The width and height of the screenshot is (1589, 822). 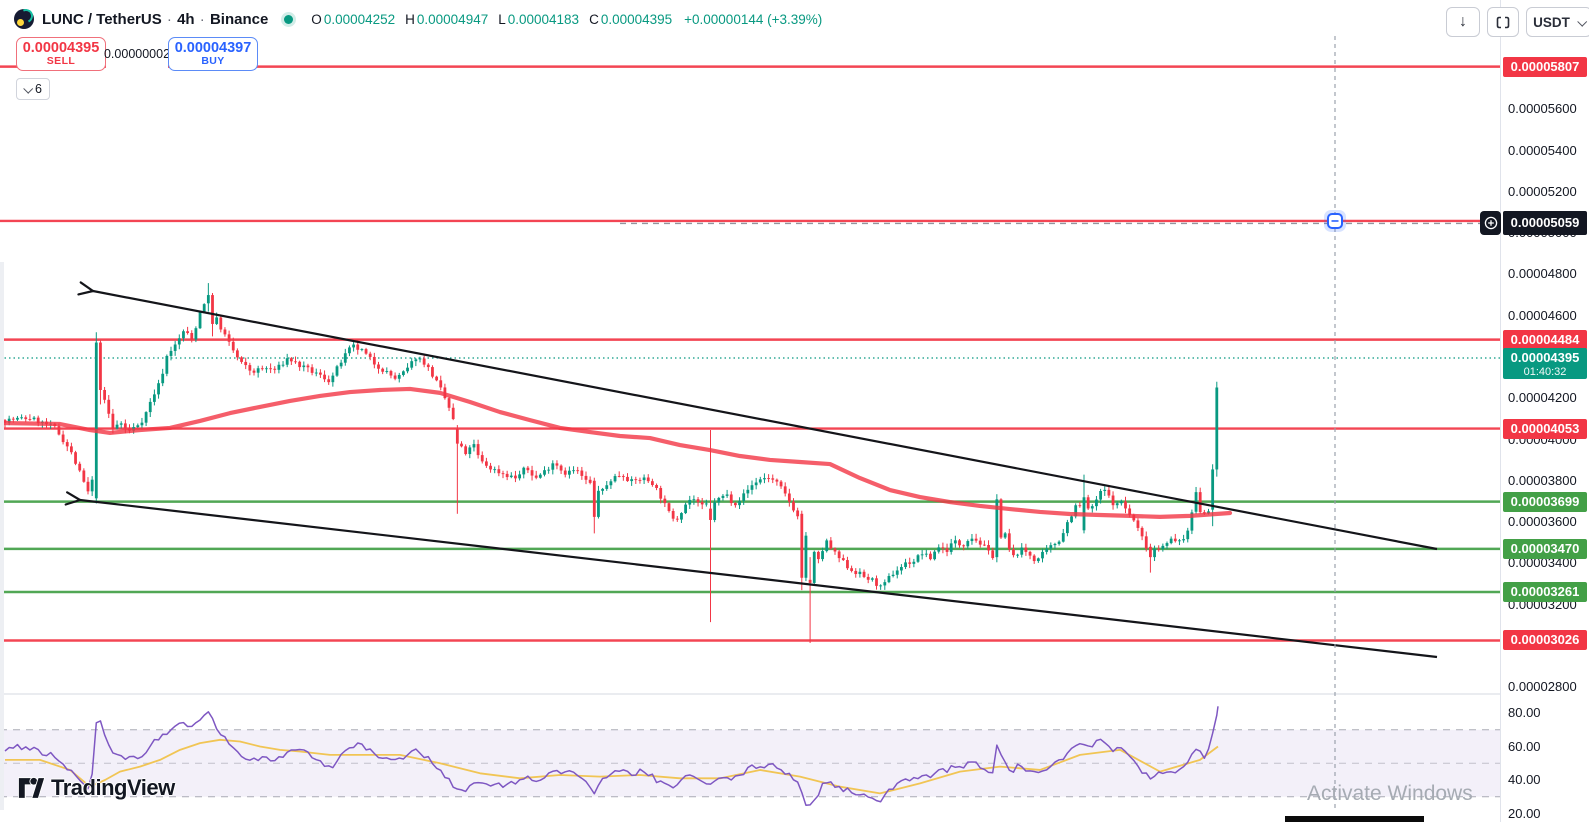 What do you see at coordinates (616, 452) in the screenshot?
I see `moving-average-line` at bounding box center [616, 452].